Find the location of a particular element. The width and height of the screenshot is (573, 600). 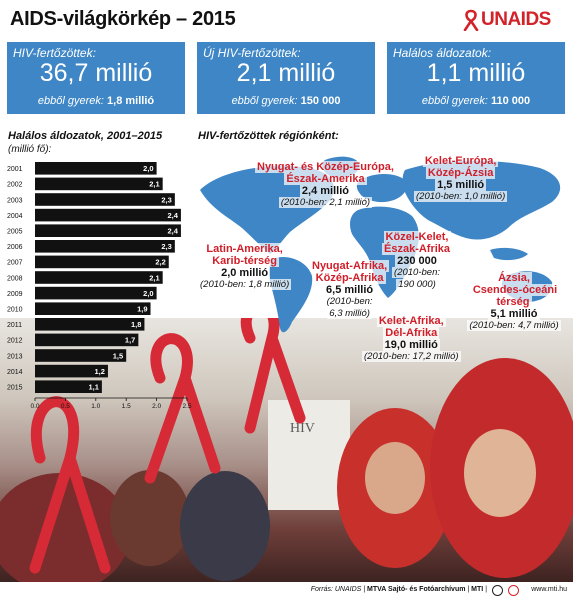

y-tick-label: 2011 is located at coordinates (14, 325).